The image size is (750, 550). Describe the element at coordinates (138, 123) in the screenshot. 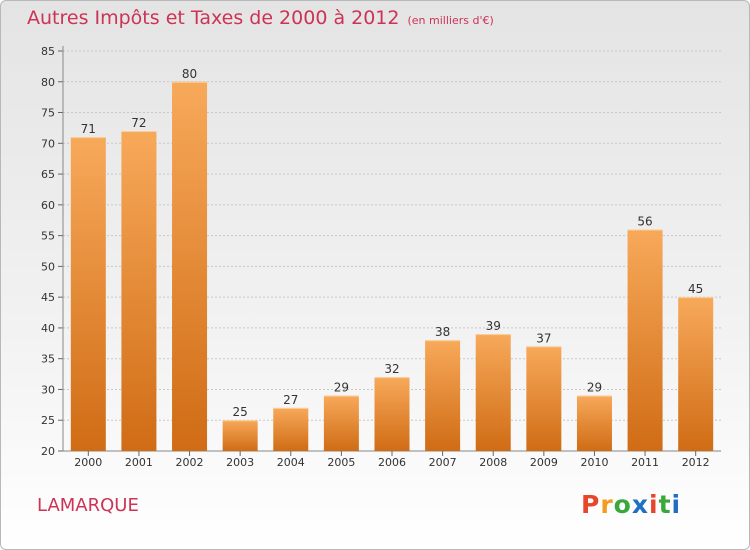

I see `data-label: 72` at that location.